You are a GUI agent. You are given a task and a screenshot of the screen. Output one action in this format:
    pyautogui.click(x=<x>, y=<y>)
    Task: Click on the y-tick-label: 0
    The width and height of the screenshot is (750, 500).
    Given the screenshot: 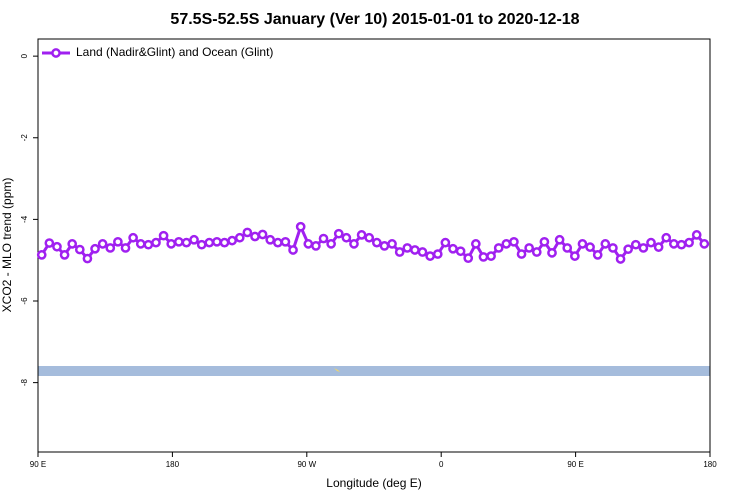 What is the action you would take?
    pyautogui.click(x=24, y=55)
    